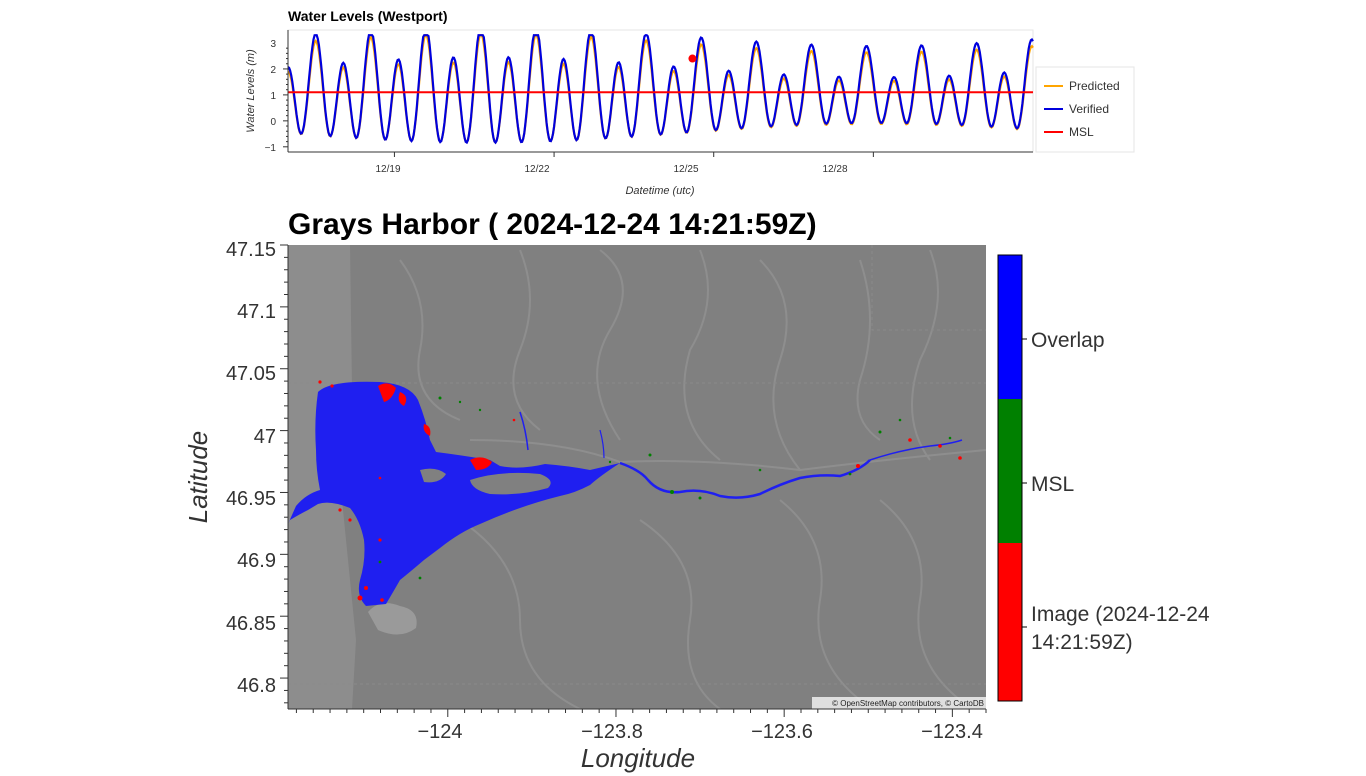  Describe the element at coordinates (1094, 86) in the screenshot. I see `legend-label-predicted: Predicted` at that location.